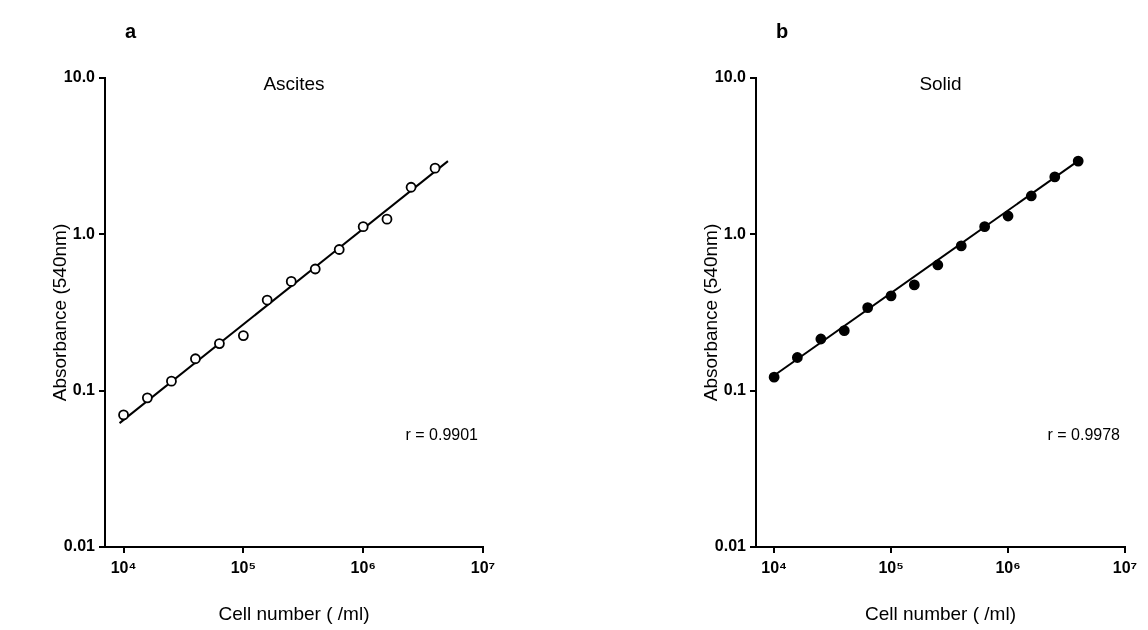 This screenshot has width=1148, height=630. What do you see at coordinates (442, 435) in the screenshot?
I see `annotation: r = 0.9901` at bounding box center [442, 435].